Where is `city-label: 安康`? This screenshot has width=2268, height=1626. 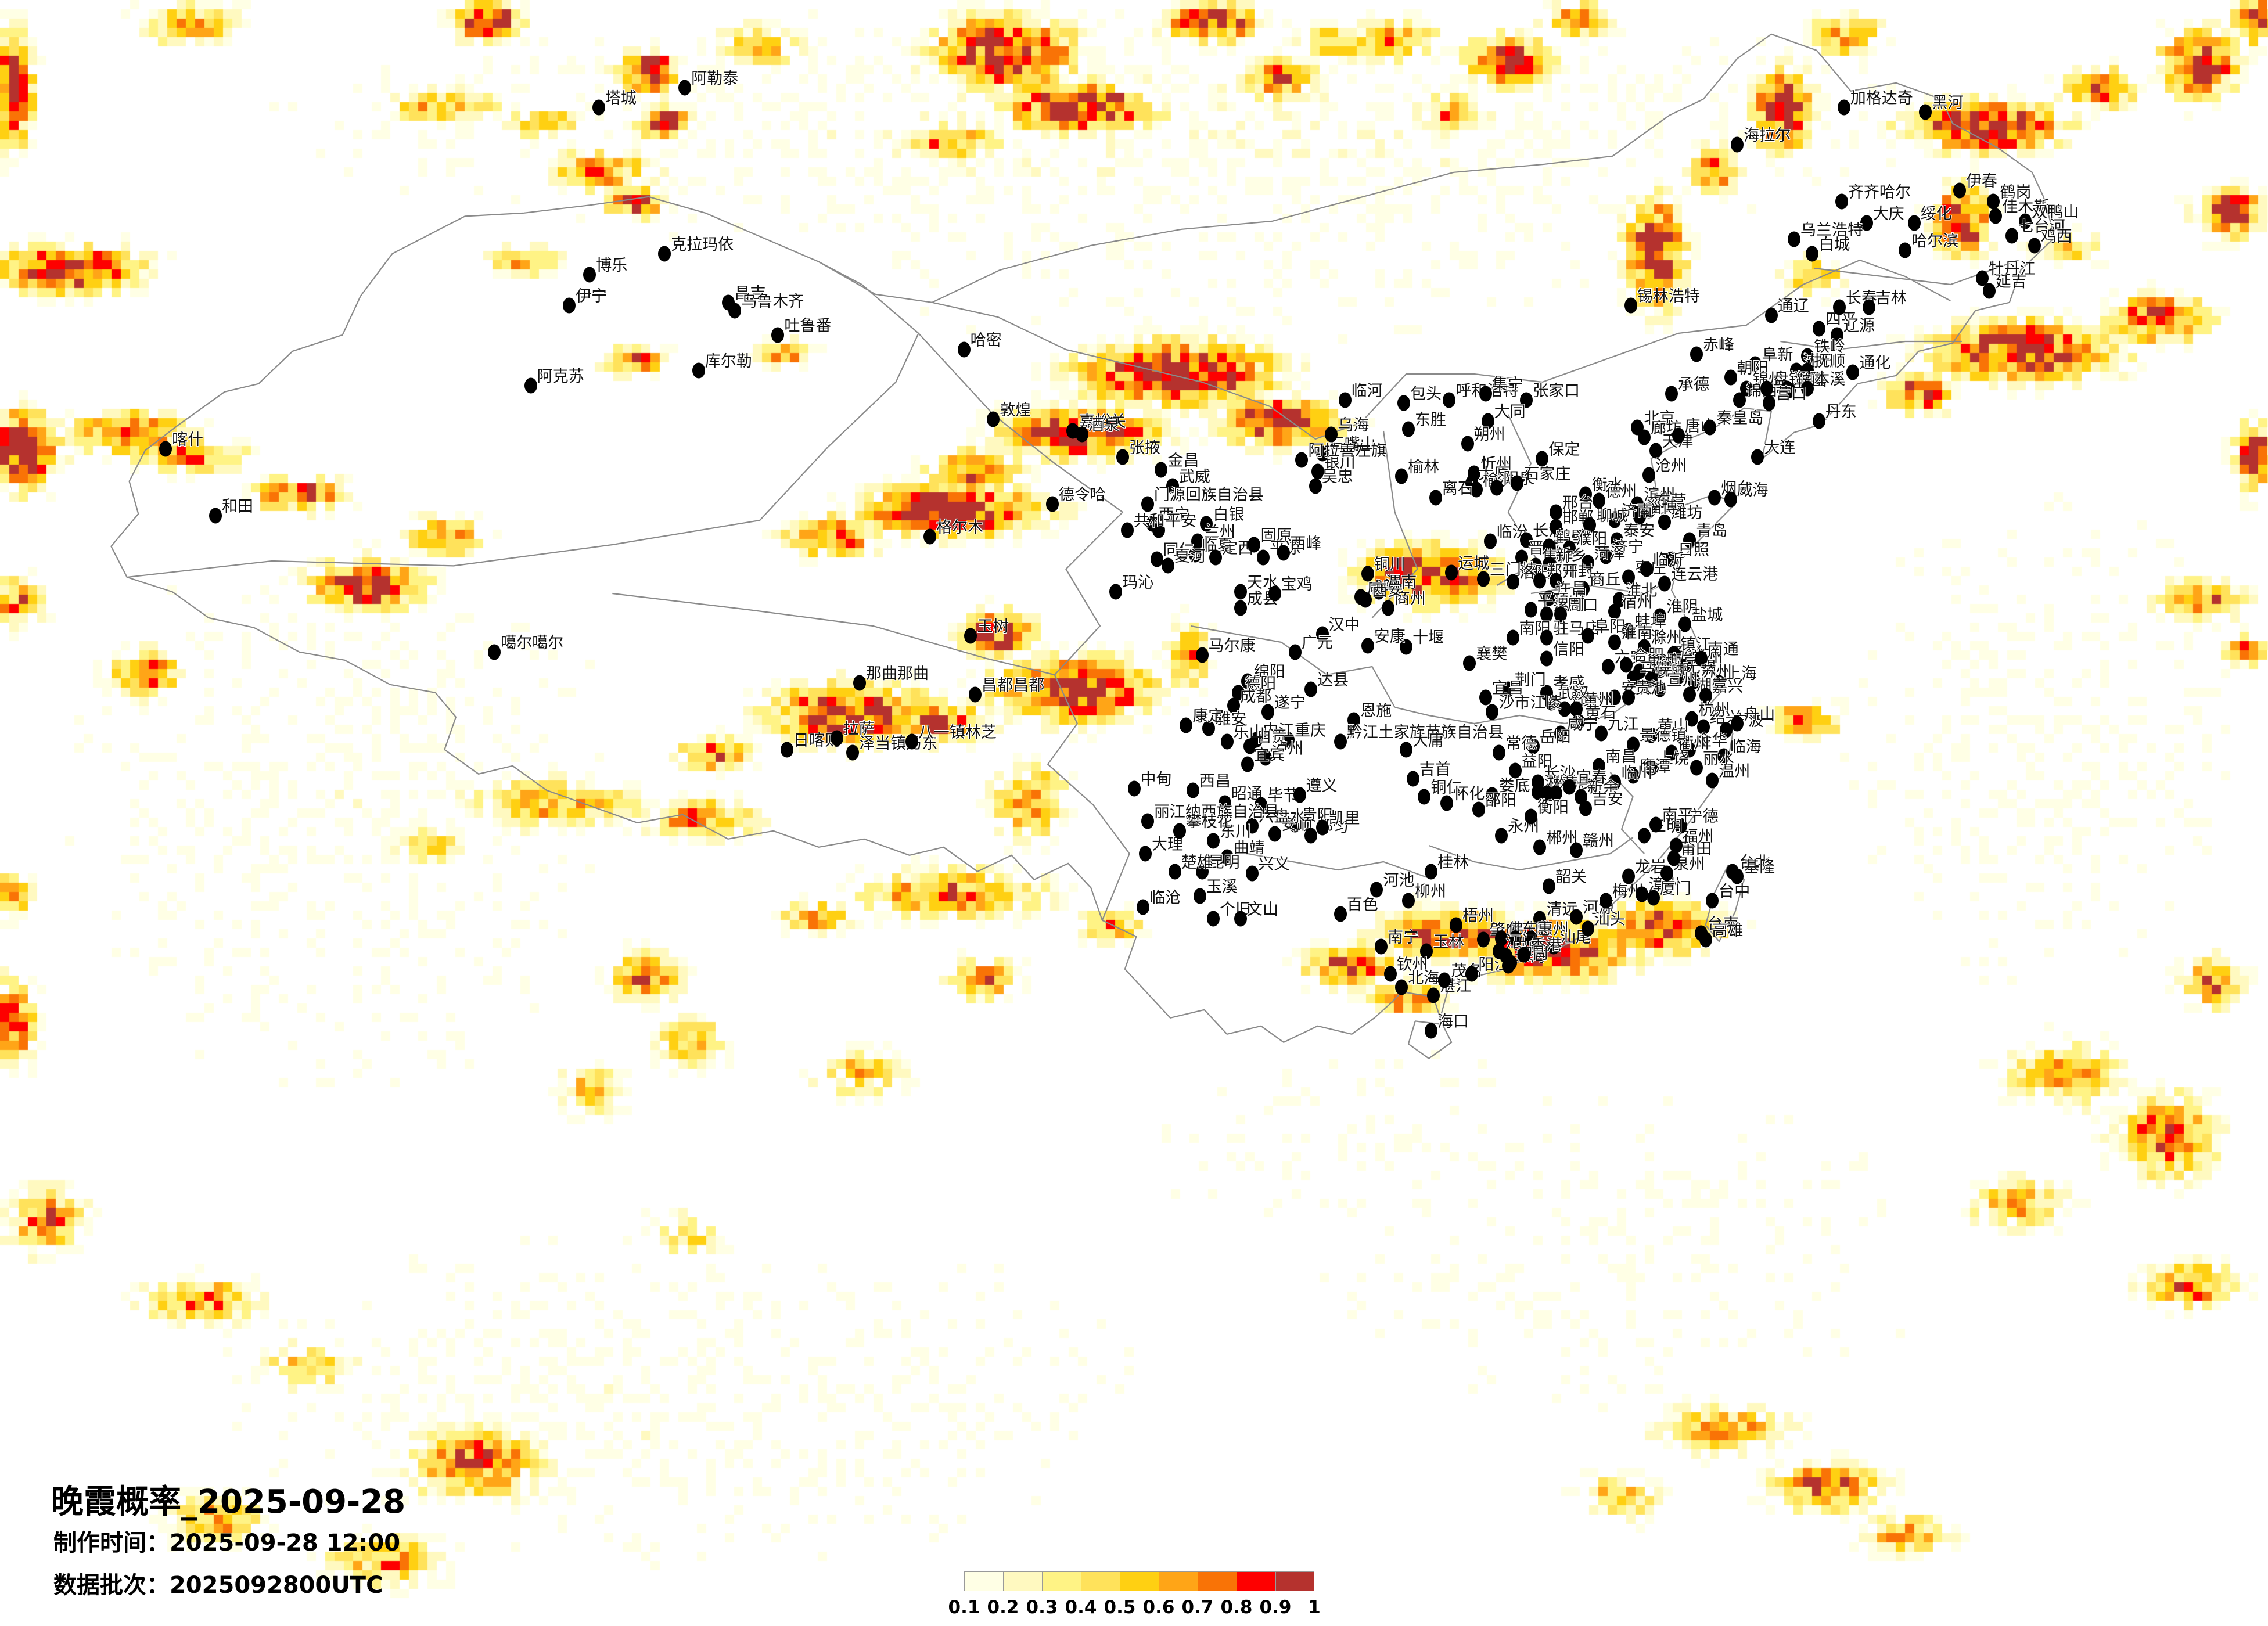 city-label: 安康 is located at coordinates (1390, 636).